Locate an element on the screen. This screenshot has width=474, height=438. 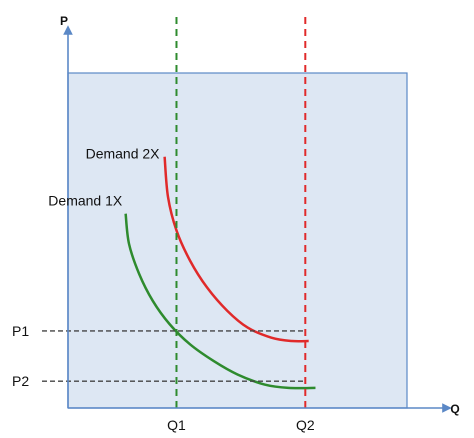
q2-tick-label: Q2 is located at coordinates (305, 425).